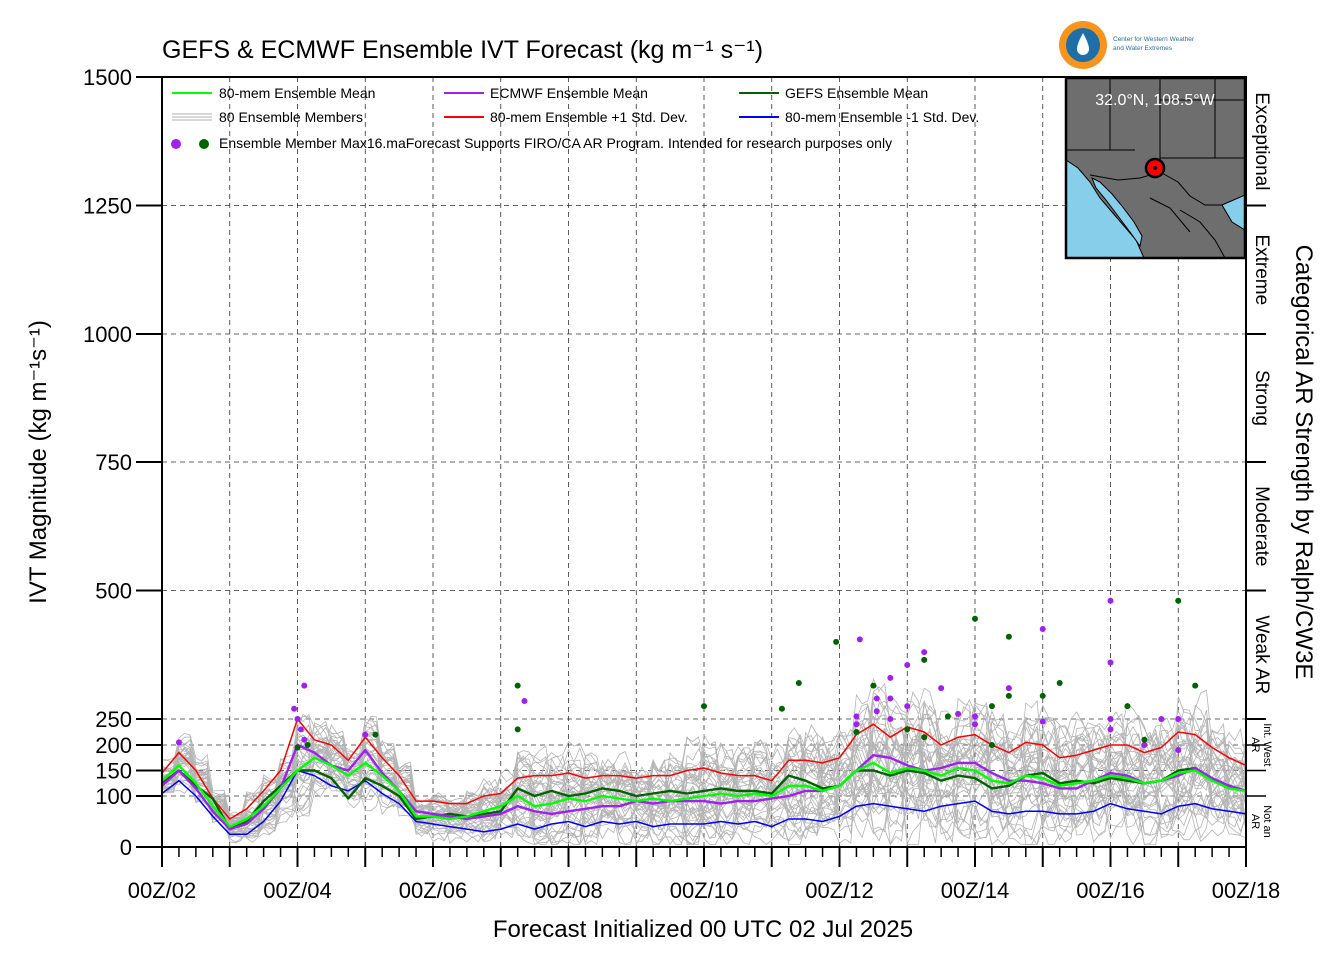 This screenshot has width=1336, height=962. I want to click on y-tick-label: 200, so click(113, 745).